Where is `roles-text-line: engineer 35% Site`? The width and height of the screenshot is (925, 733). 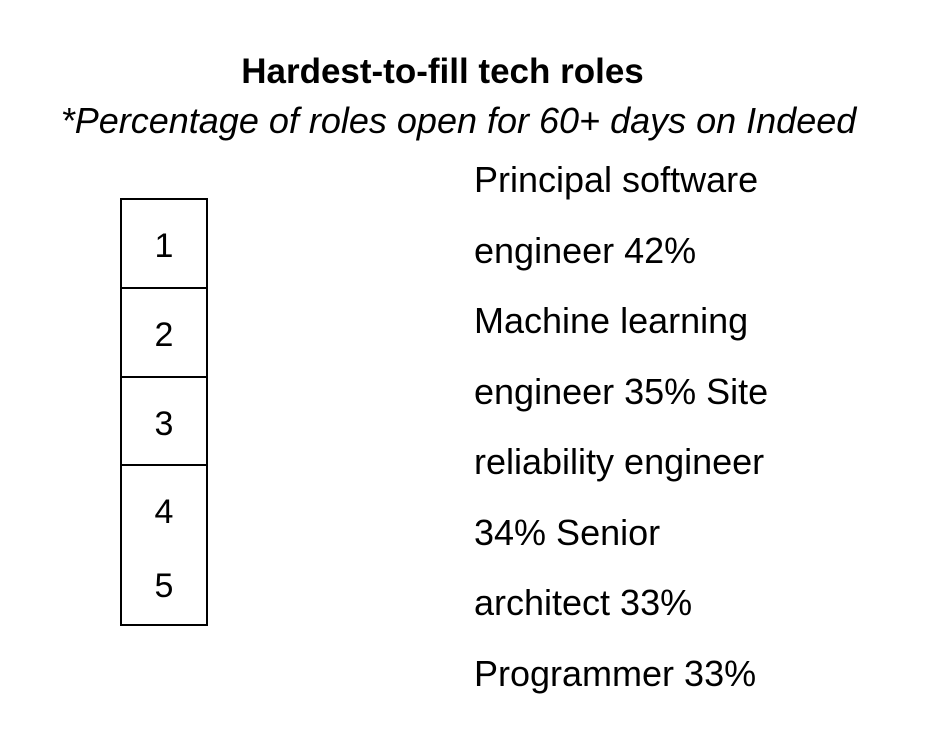 roles-text-line: engineer 35% Site is located at coordinates (621, 391).